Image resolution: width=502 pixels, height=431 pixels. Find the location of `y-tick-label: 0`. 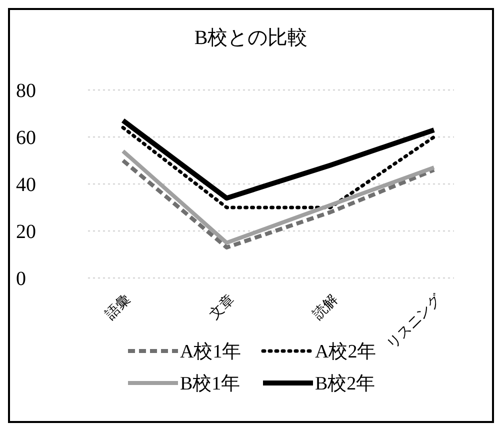

y-tick-label: 0 is located at coordinates (21, 279).